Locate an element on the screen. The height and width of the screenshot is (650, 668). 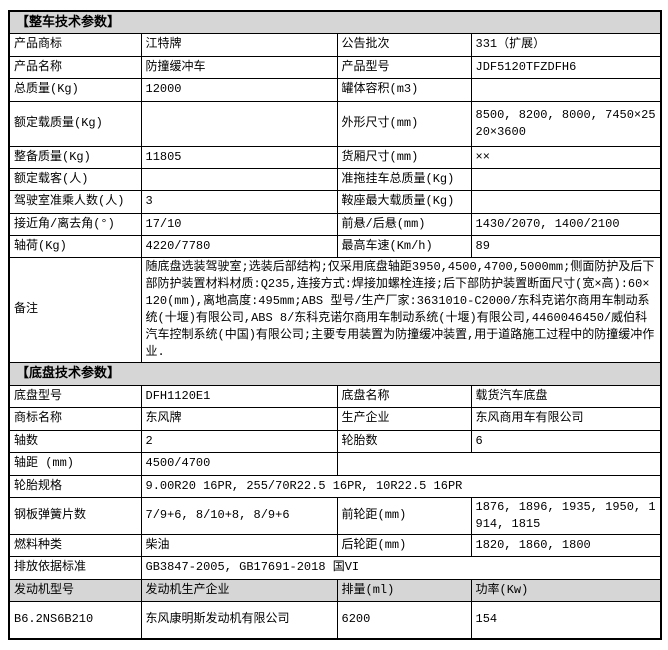
row-cab-passengers: 驾驶室准乘人数(人) 3 鞍座最大载质量(Kg) is located at coordinates (335, 201).